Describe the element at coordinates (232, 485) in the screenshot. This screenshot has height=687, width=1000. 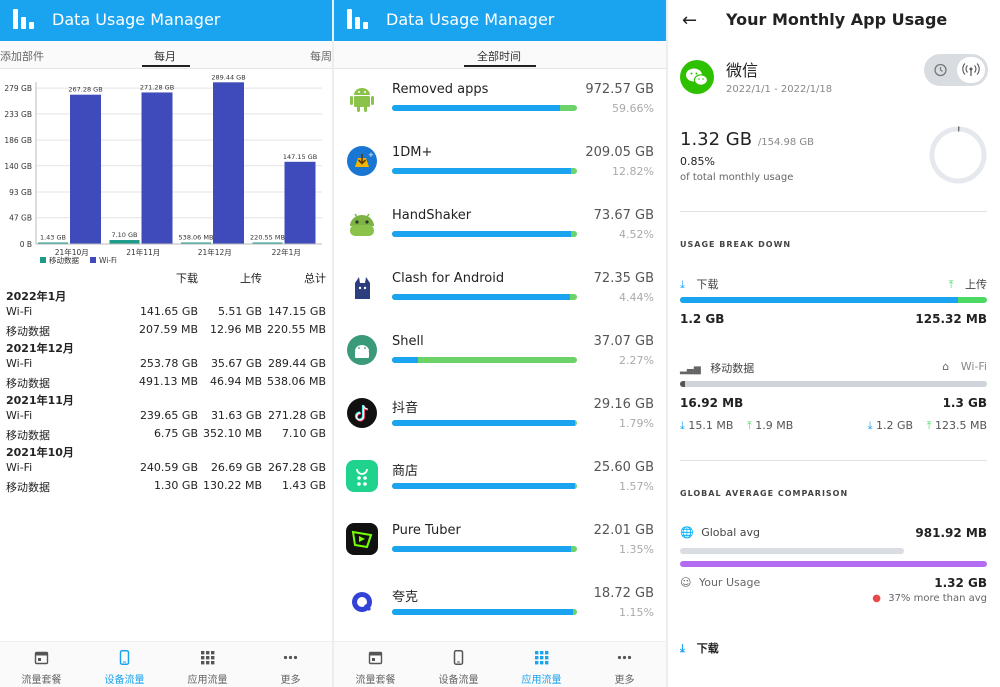
I see `row-upload: 130.22 MB` at that location.